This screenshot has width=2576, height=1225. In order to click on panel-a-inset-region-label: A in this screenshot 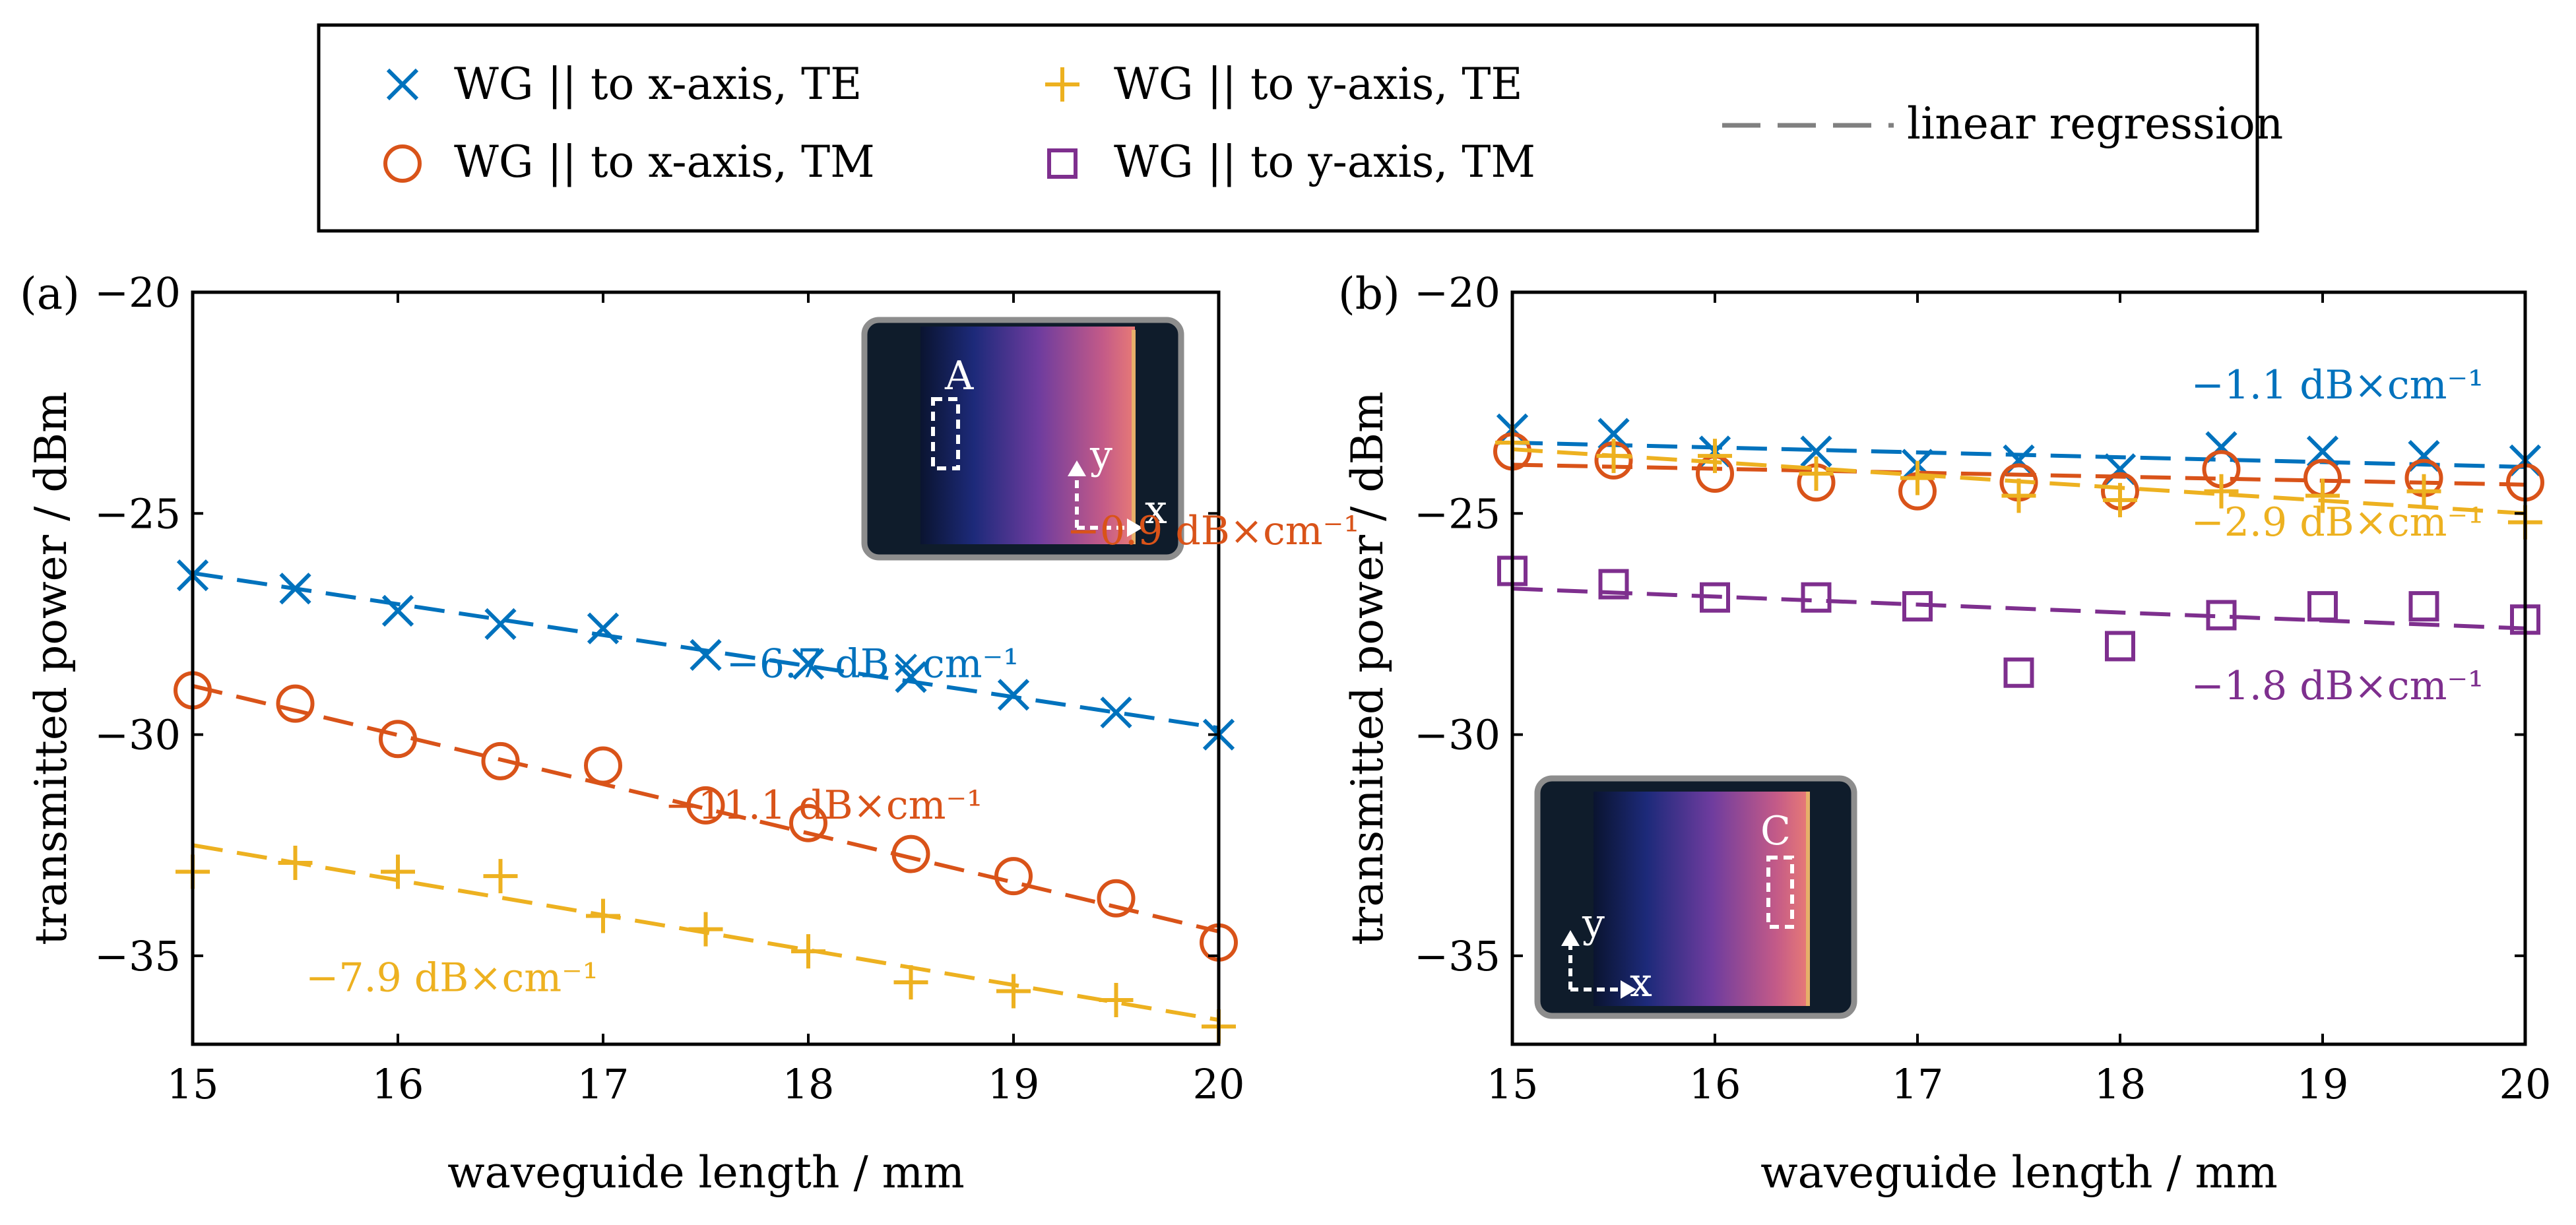, I will do `click(959, 376)`.